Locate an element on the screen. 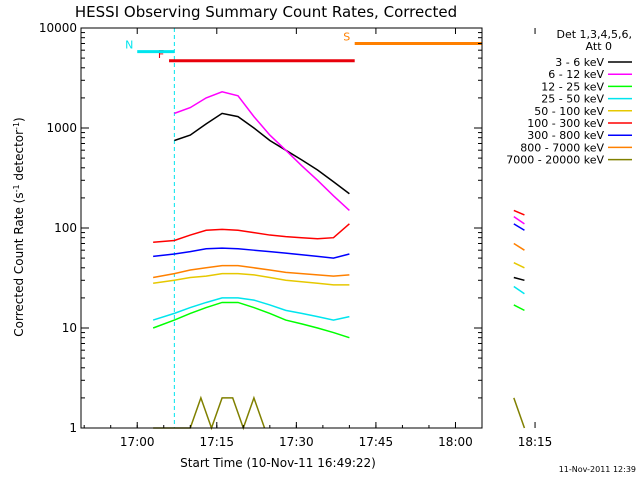  legend-label-2: 12 - 25 keV is located at coordinates (572, 86).